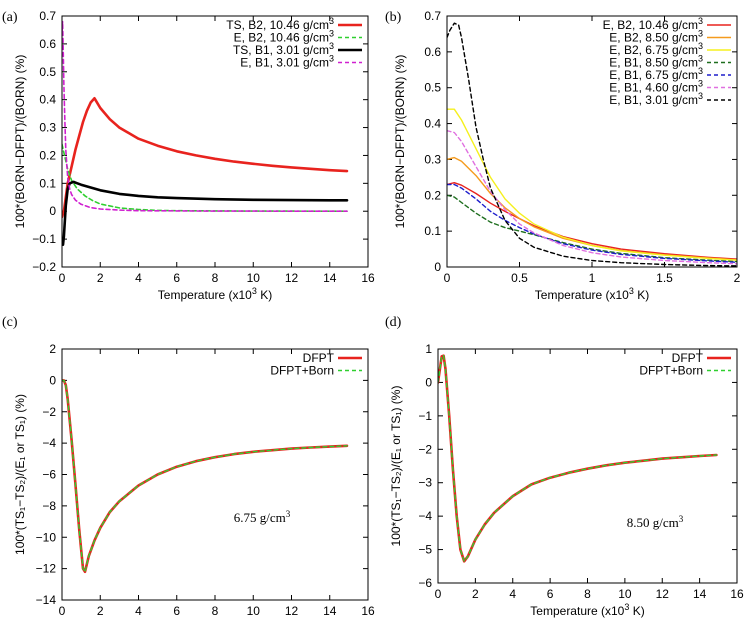 The height and width of the screenshot is (619, 747). What do you see at coordinates (262, 517) in the screenshot?
I see `density-annotation: 6.75 g/cm3` at bounding box center [262, 517].